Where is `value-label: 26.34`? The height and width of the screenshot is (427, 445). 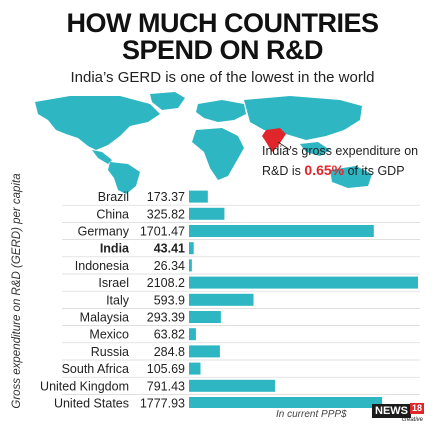
value-label: 26.34 is located at coordinates (169, 266).